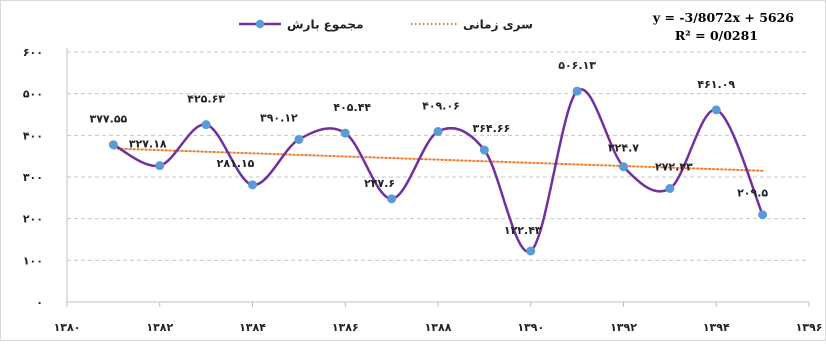 This screenshot has height=344, width=826. What do you see at coordinates (716, 327) in the screenshot?
I see `x-tick-label: ۱۳۹۴` at bounding box center [716, 327].